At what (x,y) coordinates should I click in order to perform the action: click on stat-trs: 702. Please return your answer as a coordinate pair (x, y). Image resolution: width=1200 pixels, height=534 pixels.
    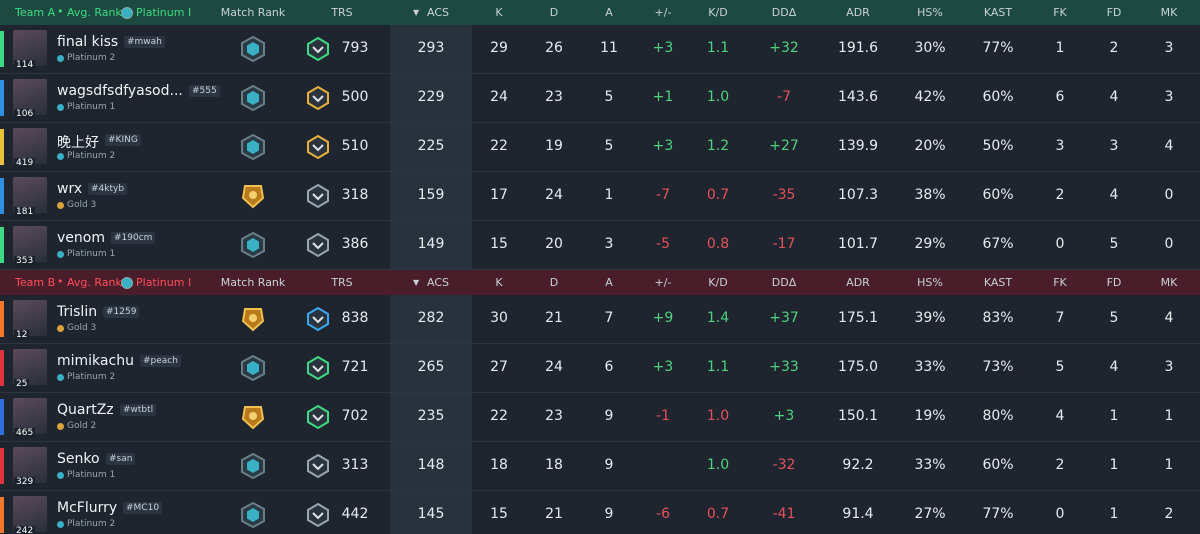
    Looking at the image, I should click on (355, 416).